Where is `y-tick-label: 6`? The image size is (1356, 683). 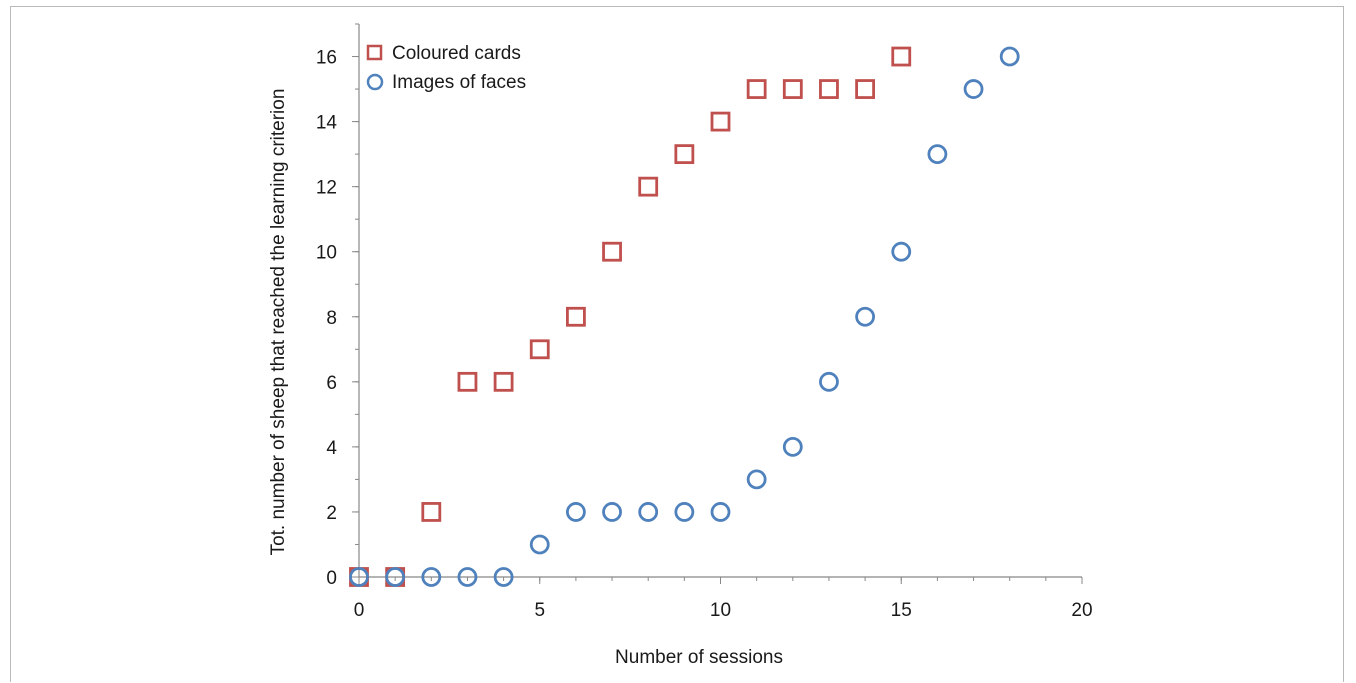 y-tick-label: 6 is located at coordinates (331, 383).